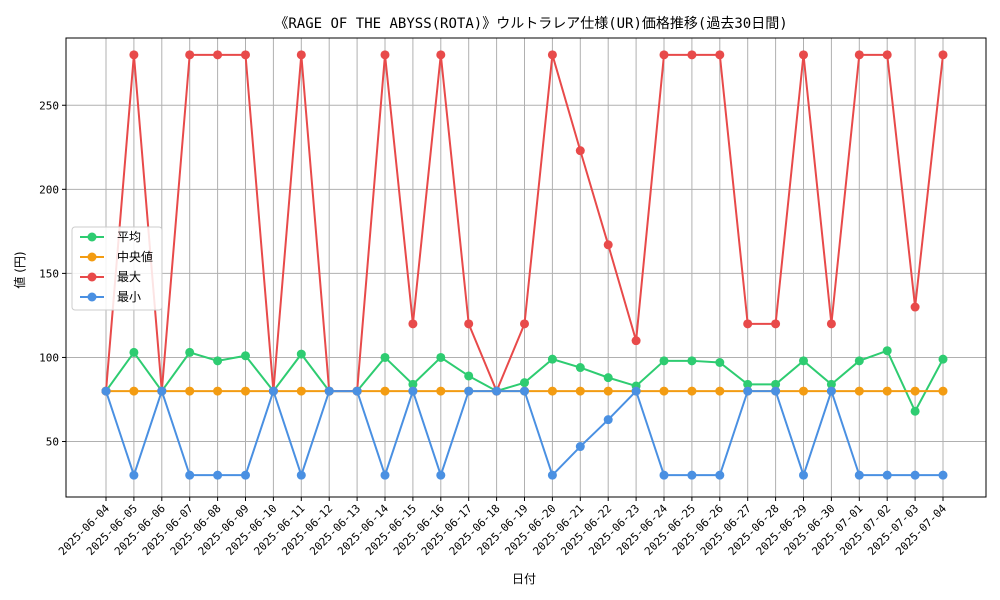 The height and width of the screenshot is (600, 1000). I want to click on y-tick-label: 50, so click(52, 442).